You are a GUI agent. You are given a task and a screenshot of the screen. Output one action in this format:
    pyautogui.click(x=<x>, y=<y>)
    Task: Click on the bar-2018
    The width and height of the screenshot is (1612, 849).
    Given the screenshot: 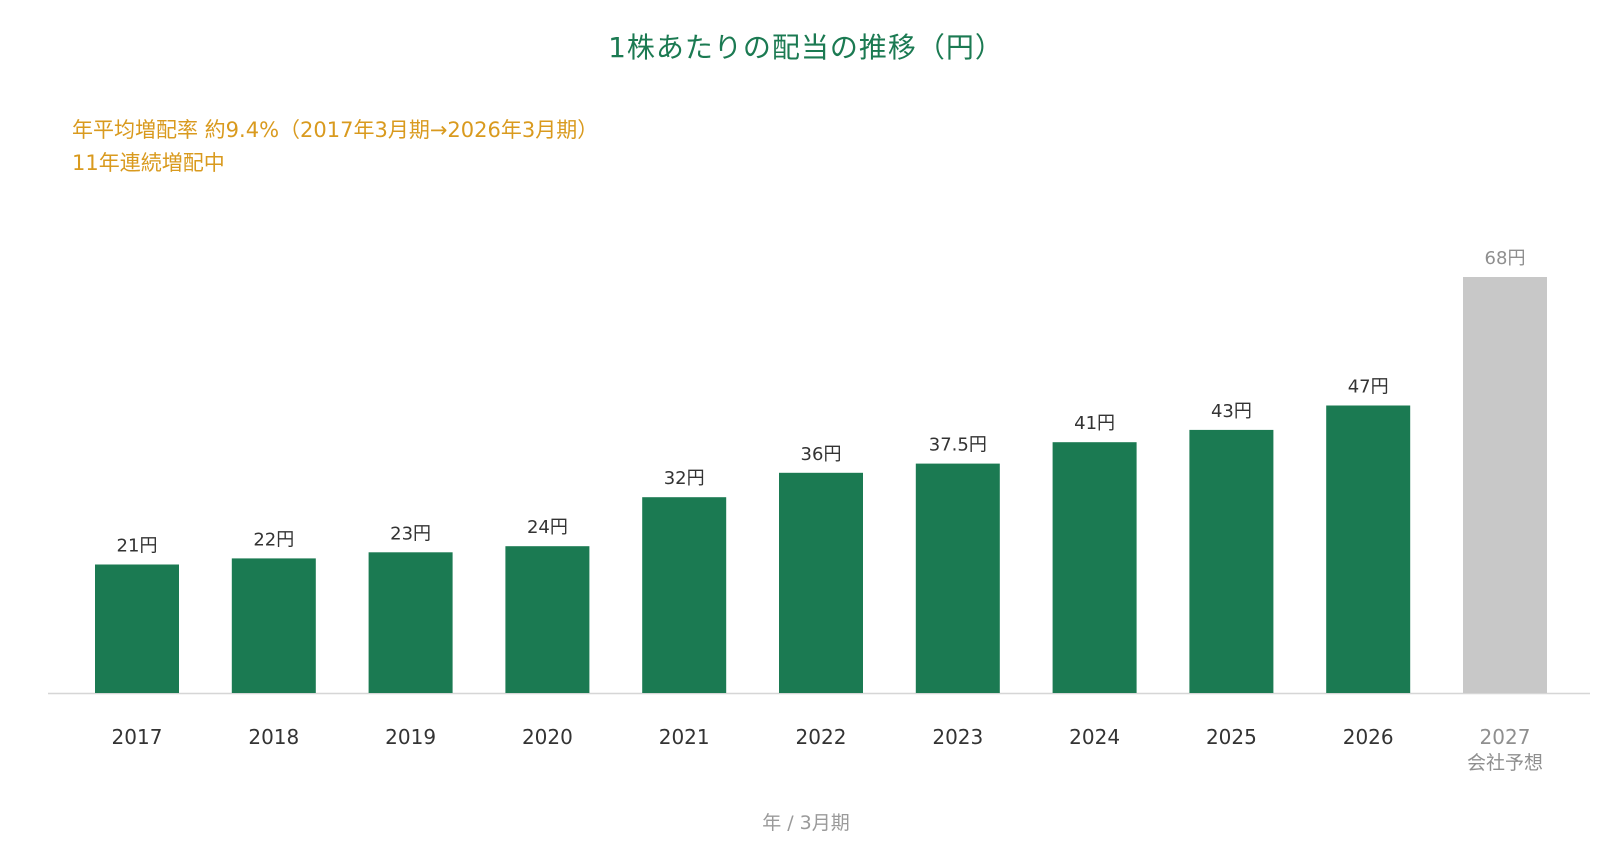 What is the action you would take?
    pyautogui.click(x=273, y=625)
    